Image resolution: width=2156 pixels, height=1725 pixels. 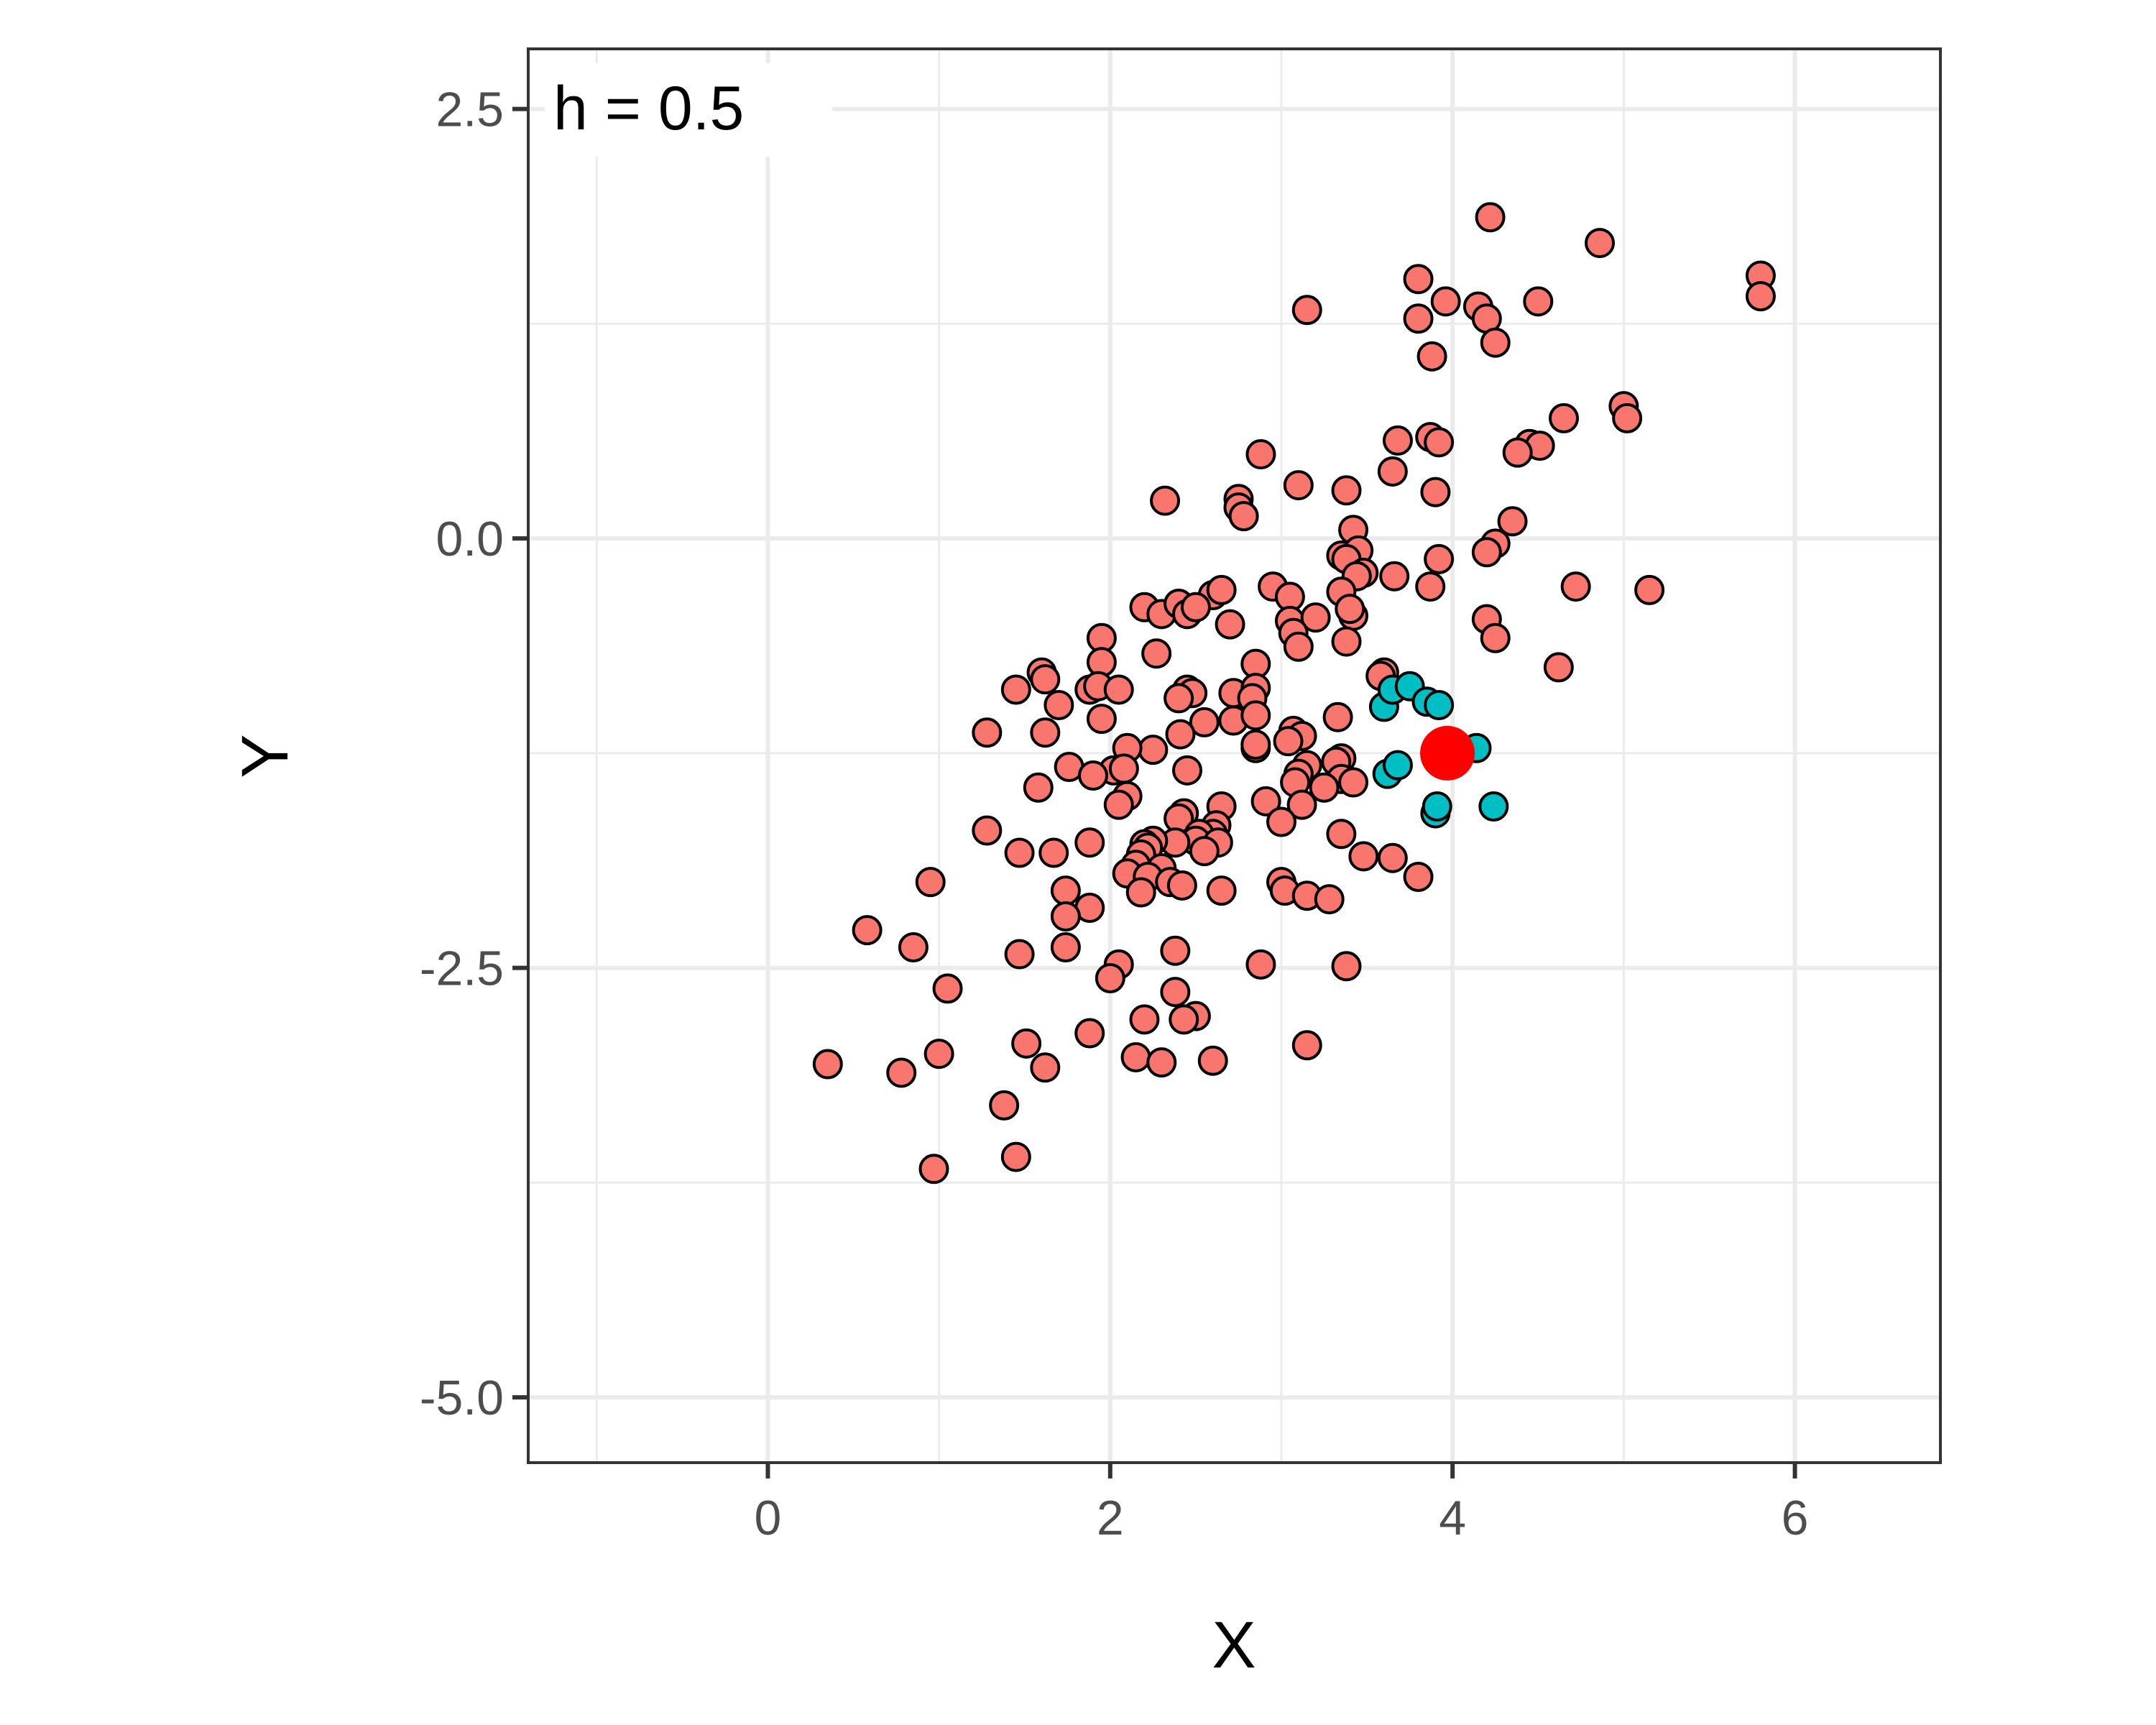 What do you see at coordinates (462, 969) in the screenshot?
I see `y-tick-label: -2.5` at bounding box center [462, 969].